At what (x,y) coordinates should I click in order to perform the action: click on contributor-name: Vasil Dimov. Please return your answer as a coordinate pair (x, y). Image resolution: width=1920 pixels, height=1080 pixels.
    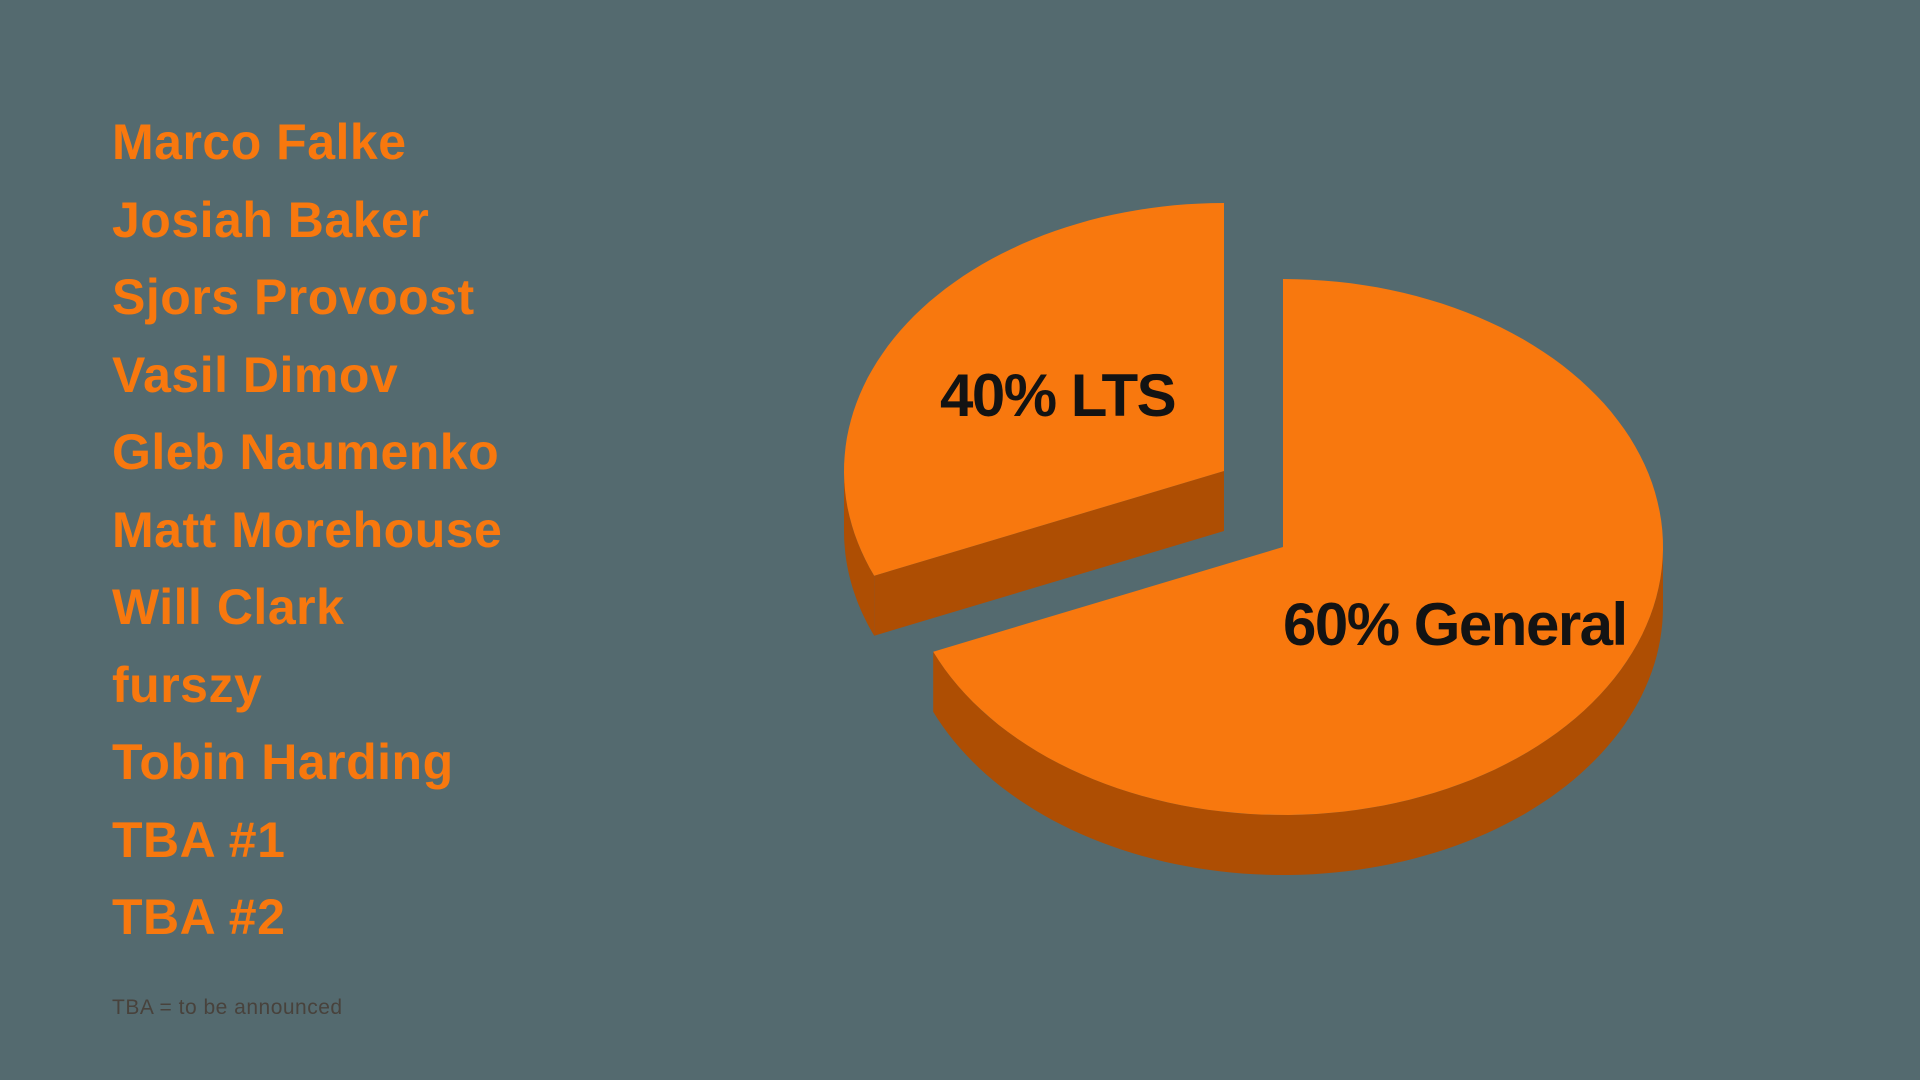
    Looking at the image, I should click on (255, 374).